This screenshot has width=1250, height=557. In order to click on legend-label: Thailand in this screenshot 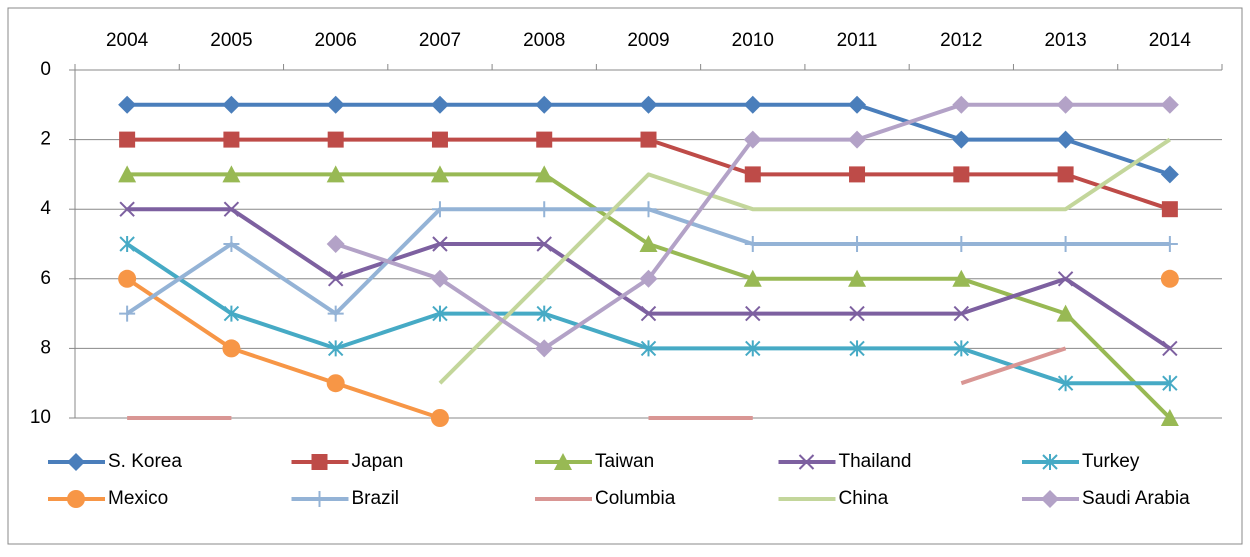, I will do `click(875, 461)`.